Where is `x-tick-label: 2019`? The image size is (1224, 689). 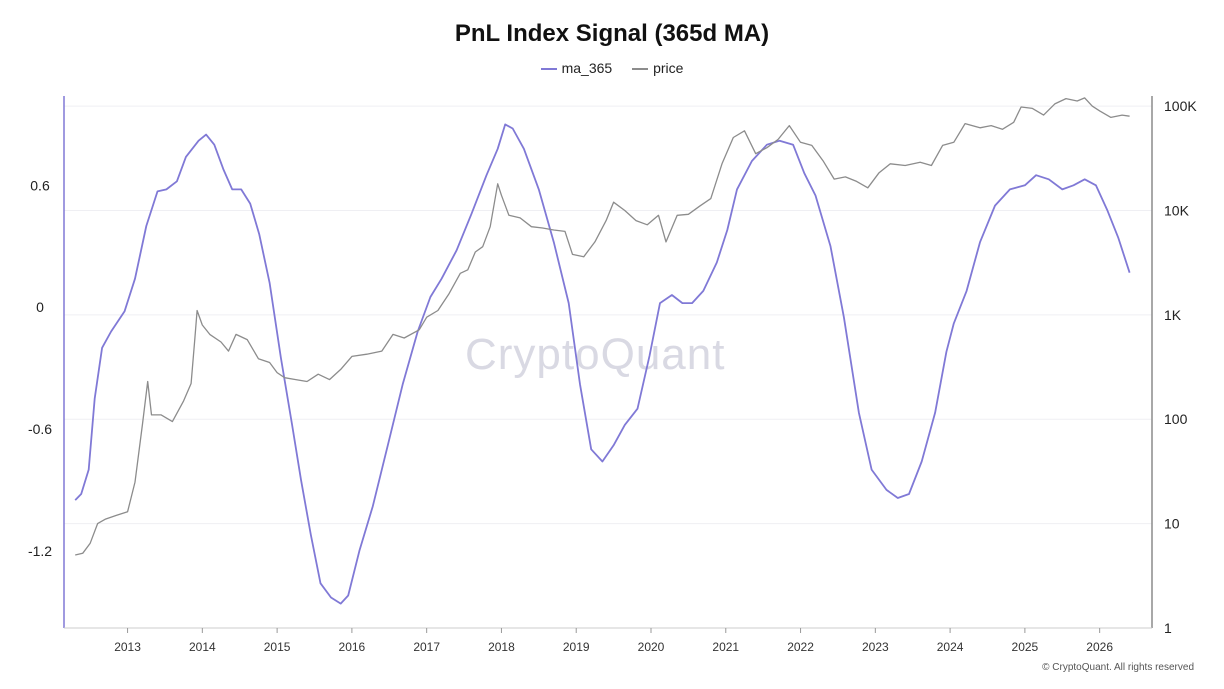 x-tick-label: 2019 is located at coordinates (576, 647).